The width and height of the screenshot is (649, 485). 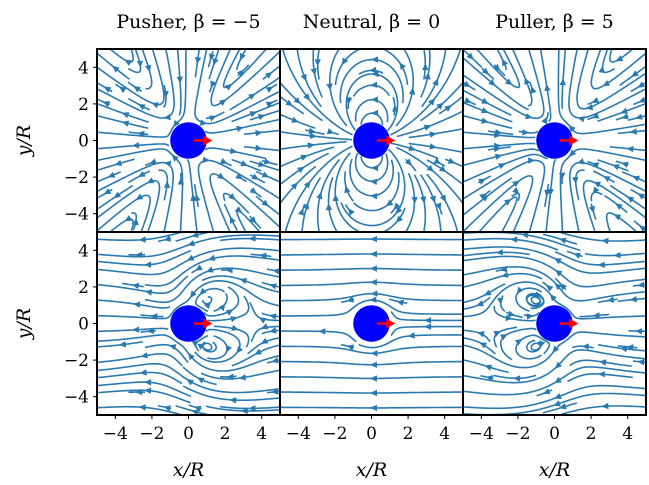 What do you see at coordinates (83, 251) in the screenshot?
I see `y-tick-label: 4` at bounding box center [83, 251].